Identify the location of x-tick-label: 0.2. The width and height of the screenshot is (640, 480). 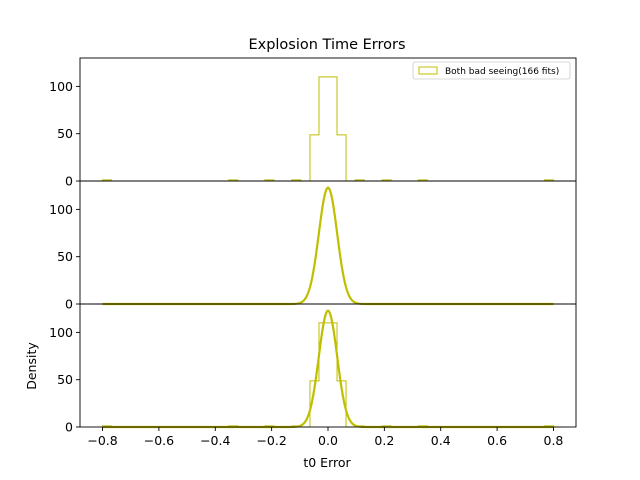
(384, 440).